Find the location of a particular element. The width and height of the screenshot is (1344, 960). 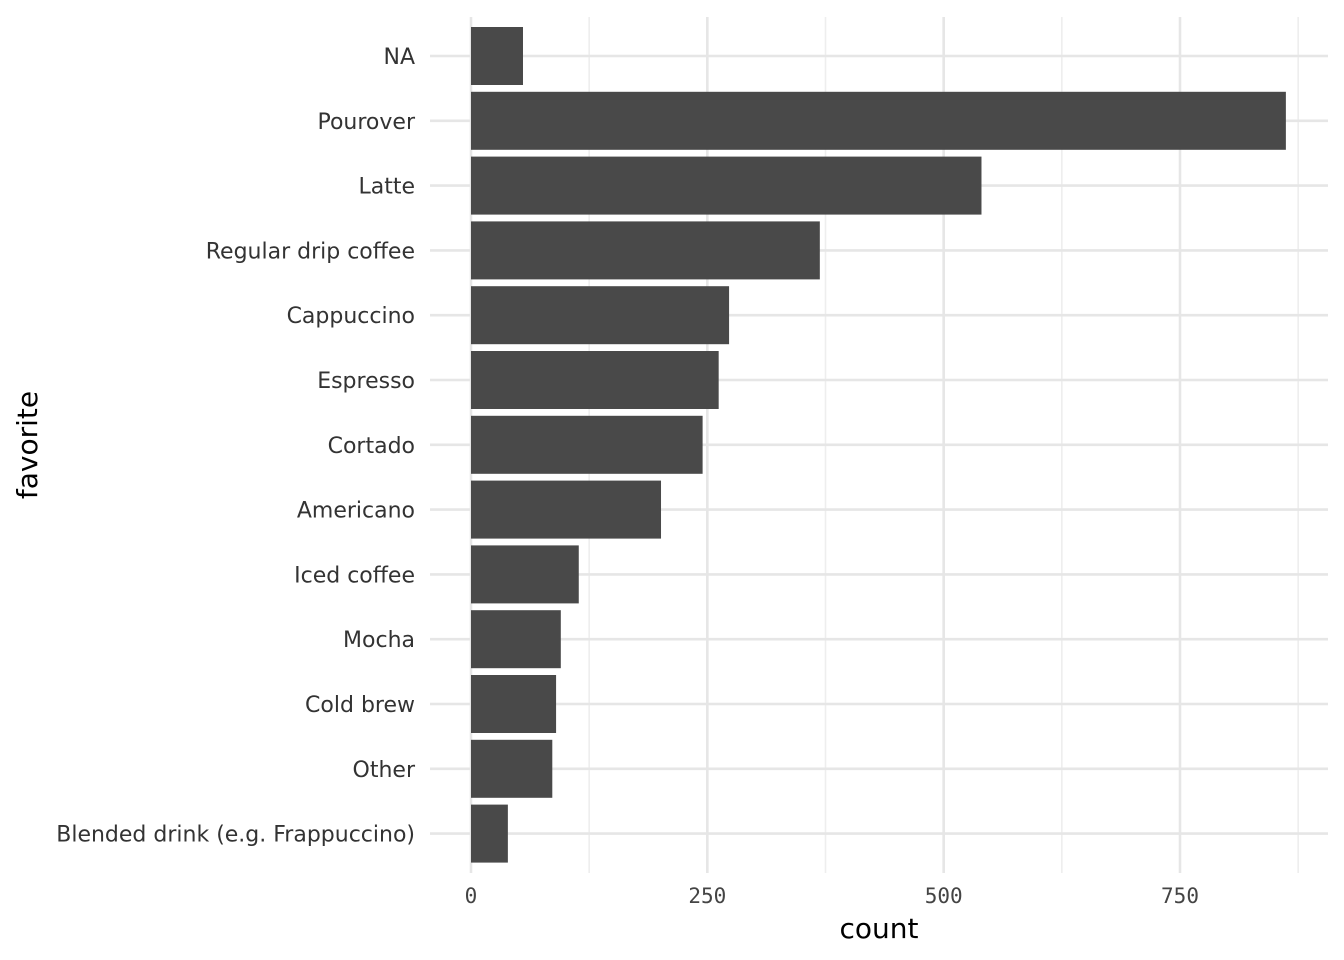

category-label: Blended drink (e.g. Frappuccino) is located at coordinates (235, 835).